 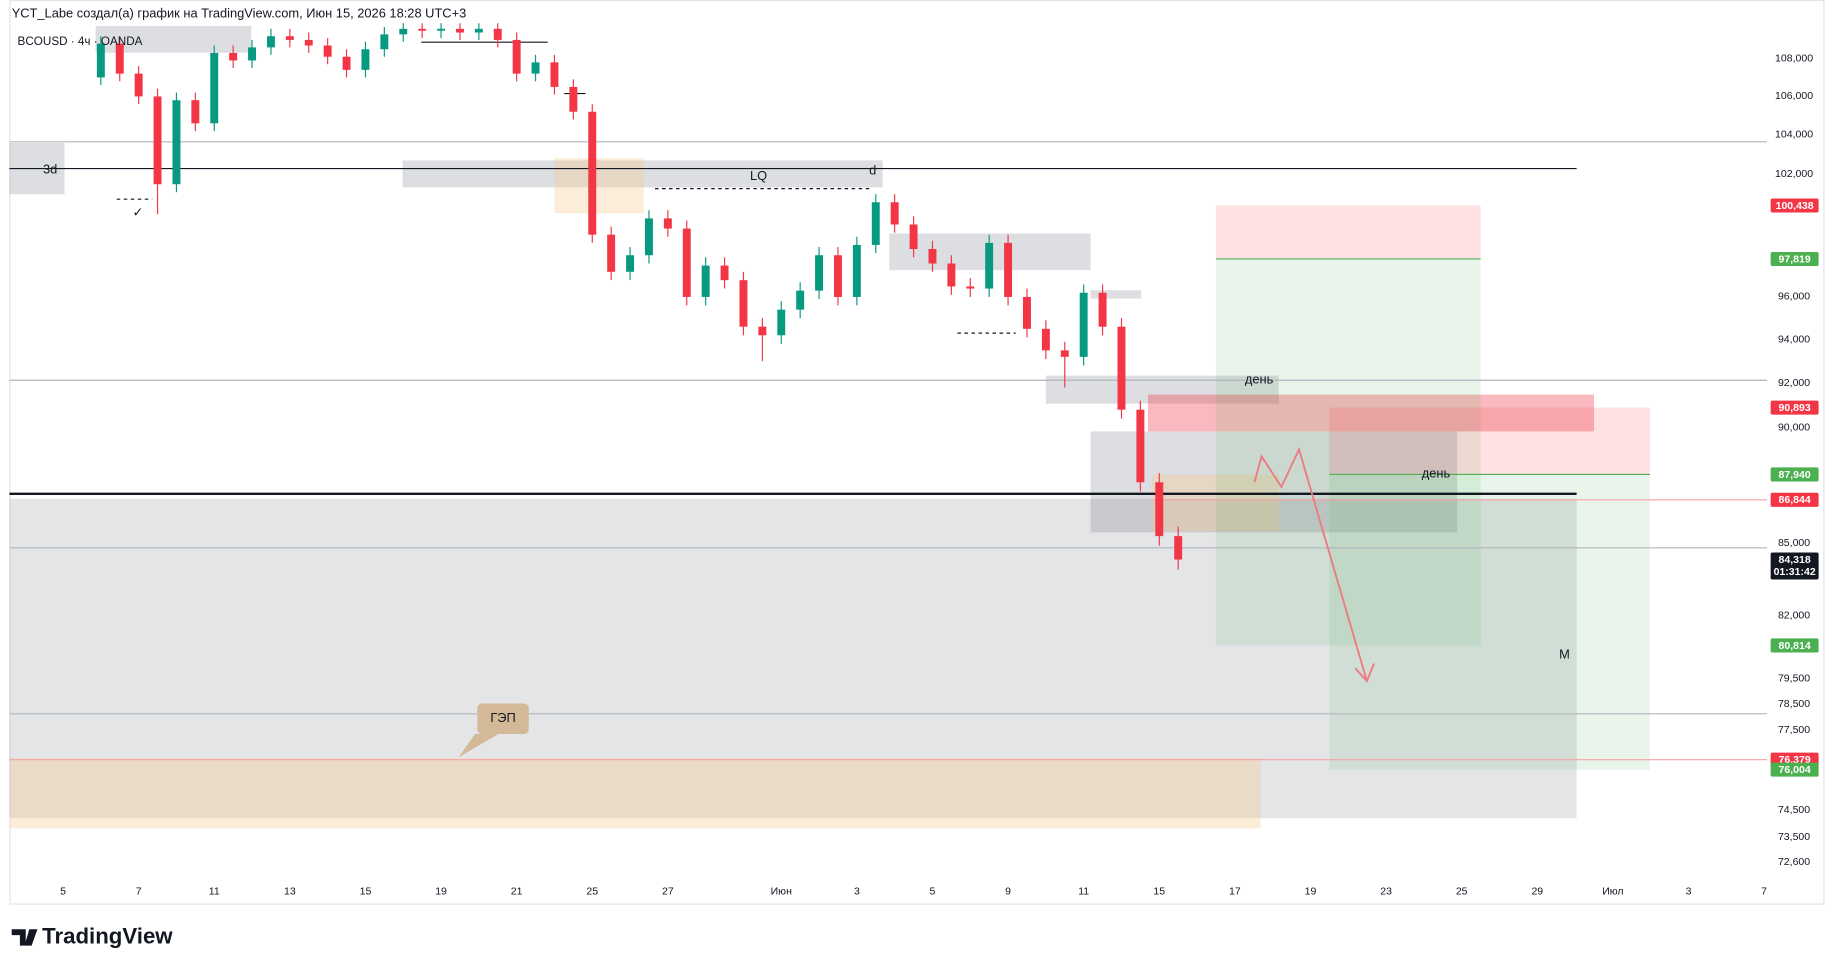 I want to click on logo-text: TradingView, so click(x=107, y=935).